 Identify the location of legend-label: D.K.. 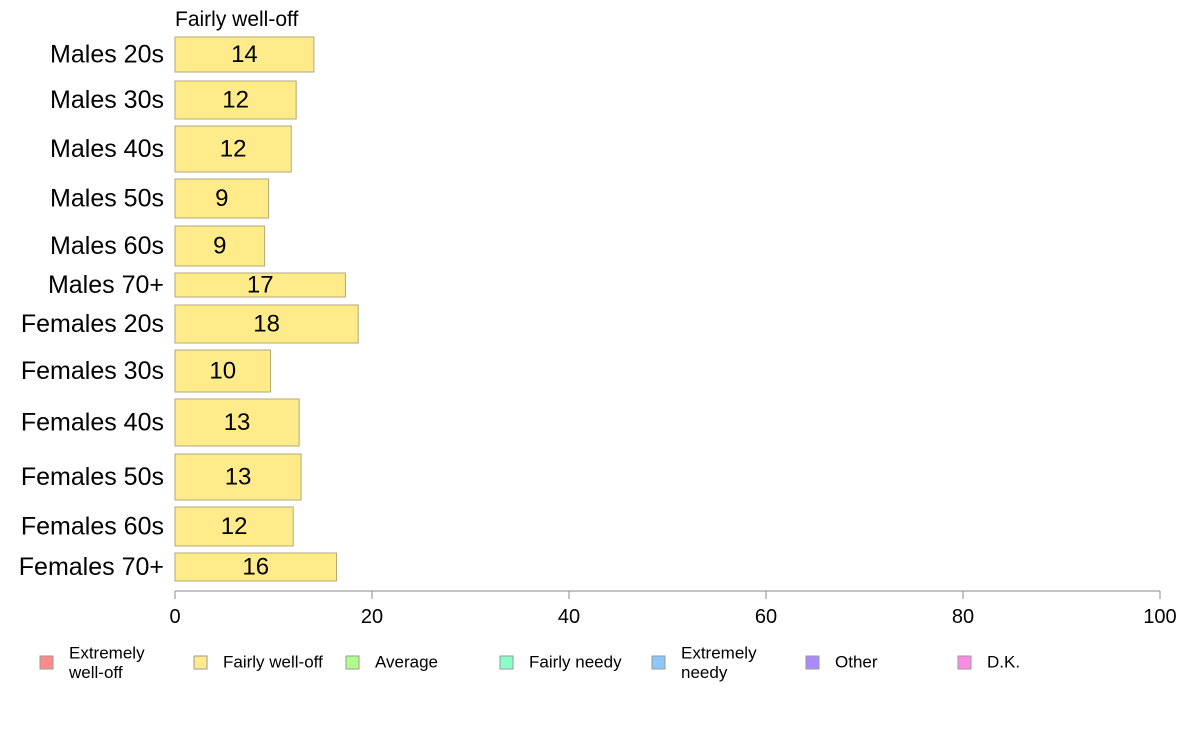
(1003, 662).